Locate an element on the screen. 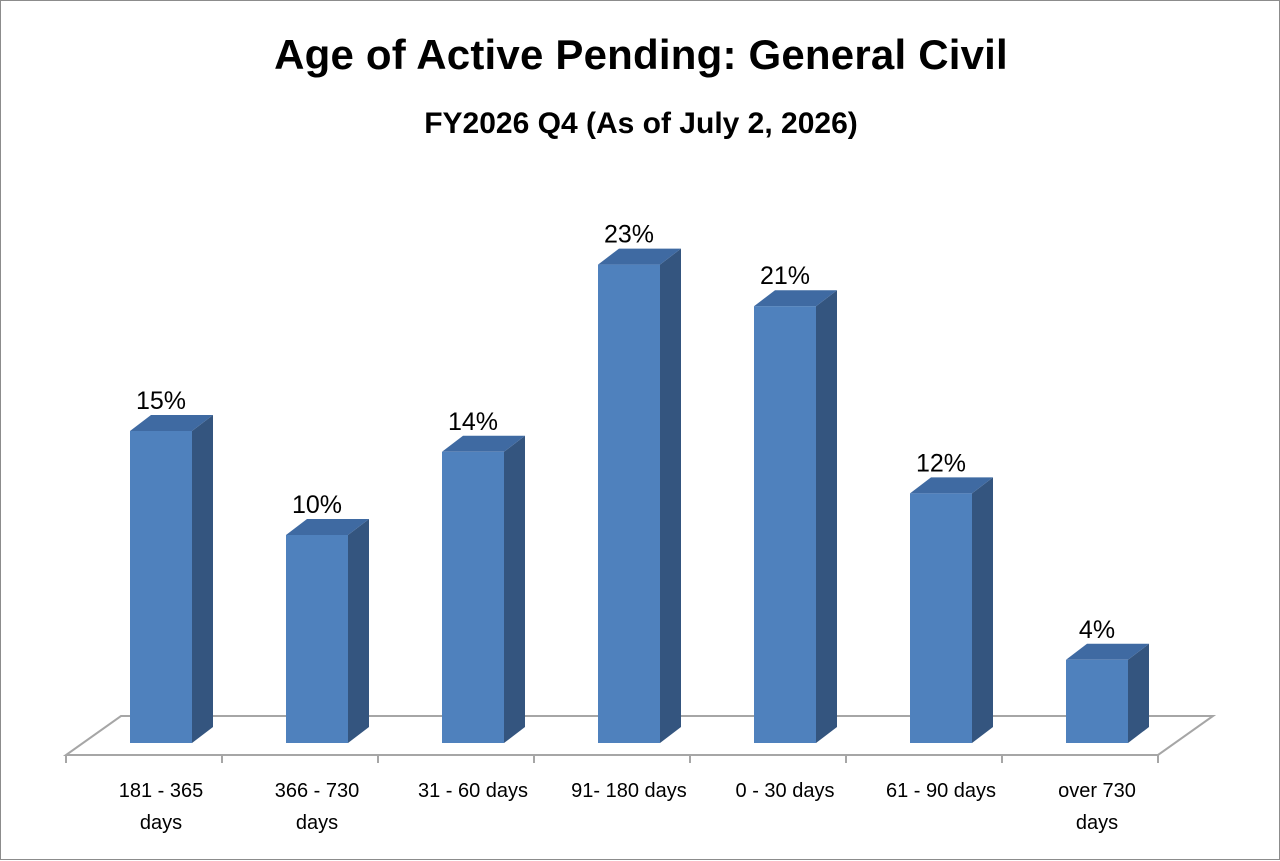  x-tick-label: 181 - 365 days is located at coordinates (161, 807).